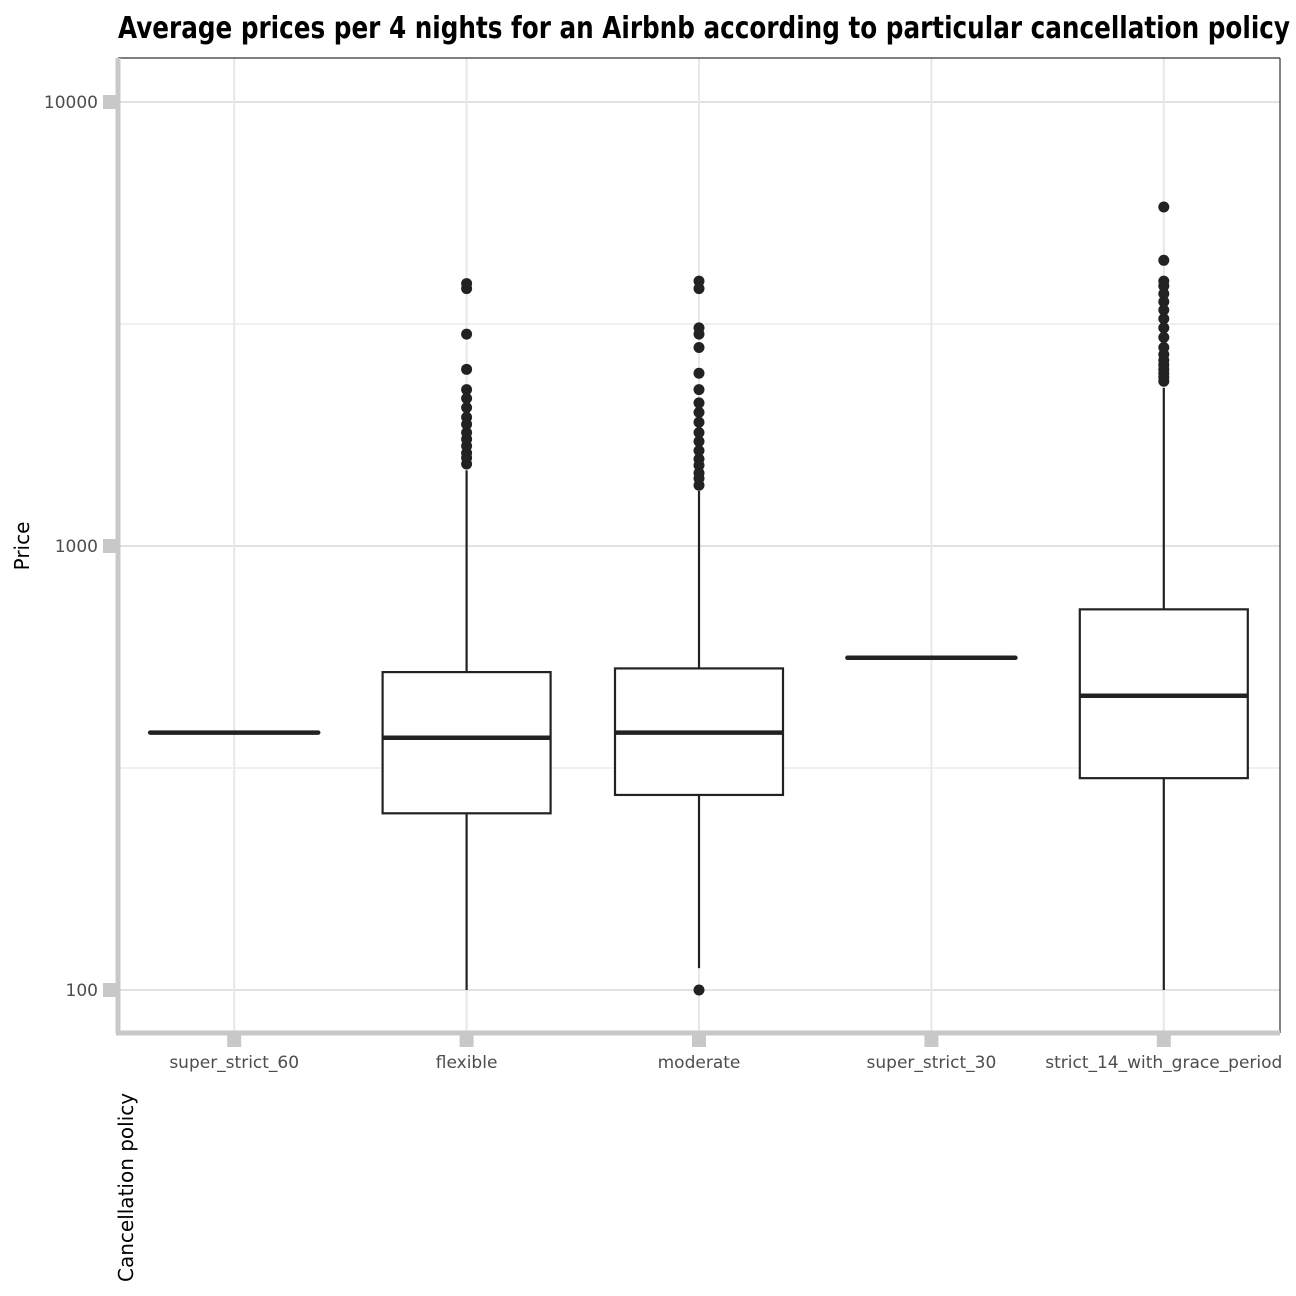  Describe the element at coordinates (467, 1063) in the screenshot. I see `x-tick-label: flexible` at that location.